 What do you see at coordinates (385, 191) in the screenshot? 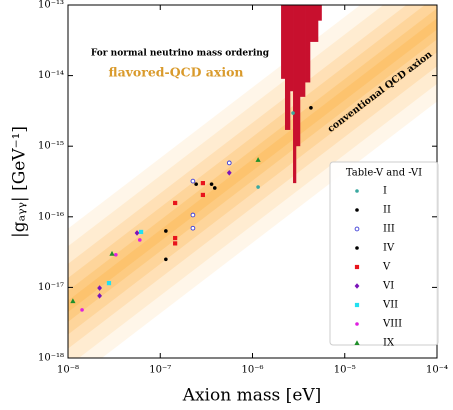
I see `legend-label: I` at bounding box center [385, 191].